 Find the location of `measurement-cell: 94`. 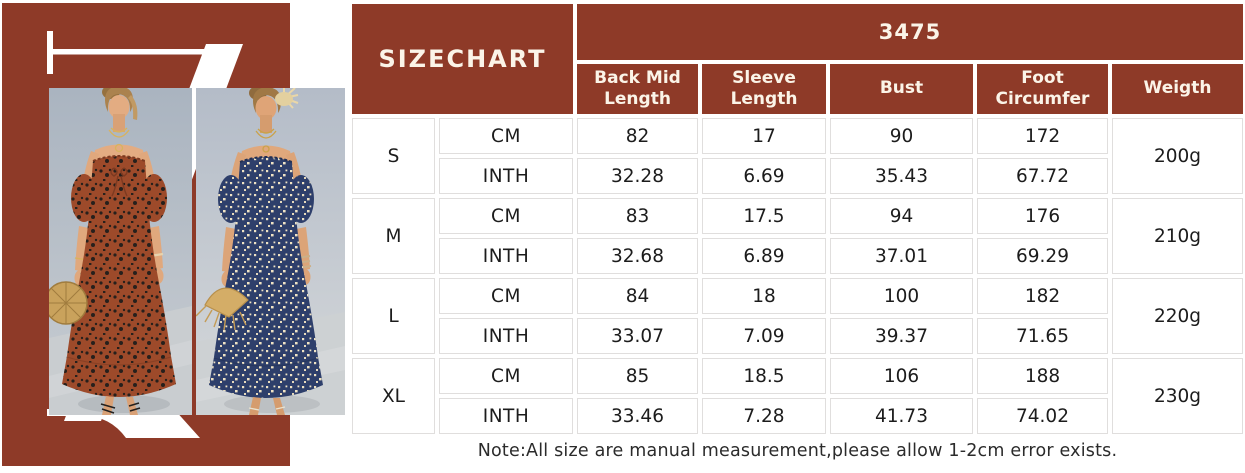

measurement-cell: 94 is located at coordinates (901, 216).